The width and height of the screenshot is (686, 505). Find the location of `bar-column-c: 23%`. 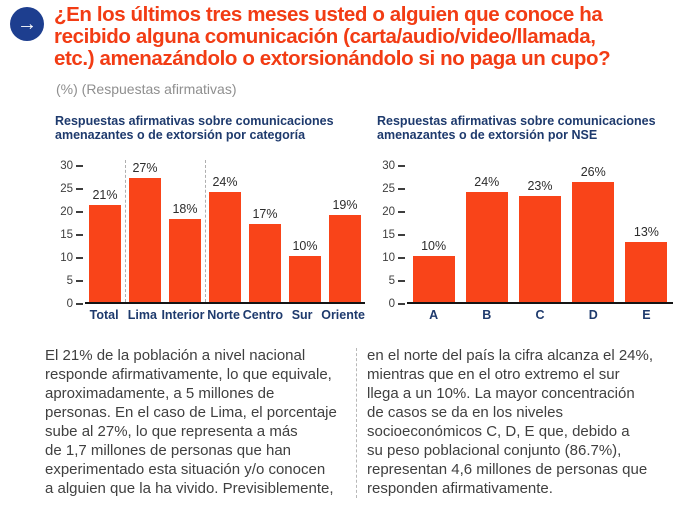

bar-column-c: 23% is located at coordinates (539, 225).